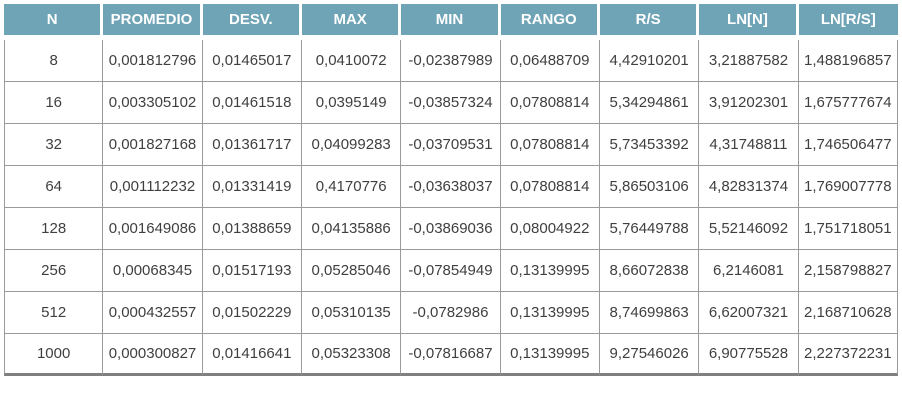 This screenshot has width=902, height=401. Describe the element at coordinates (848, 61) in the screenshot. I see `table-cell: 1,488196857` at that location.